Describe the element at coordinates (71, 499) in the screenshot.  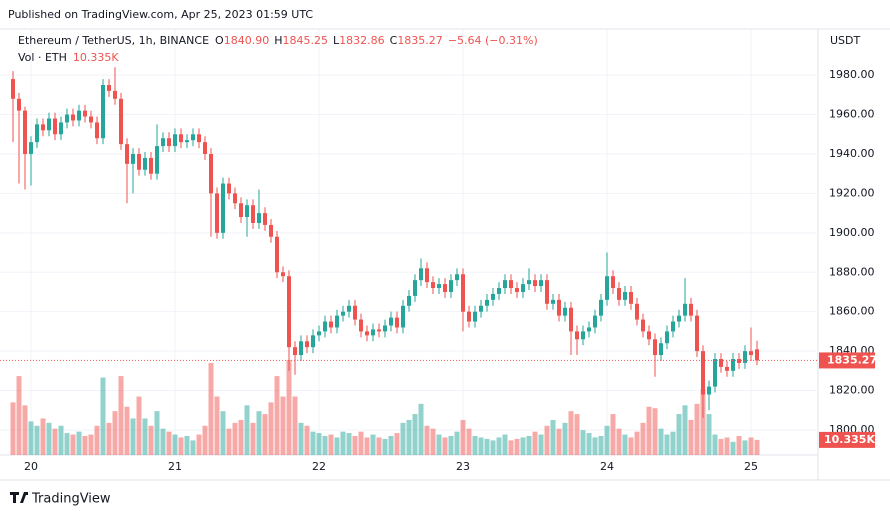
I see `brand: TradingView` at that location.